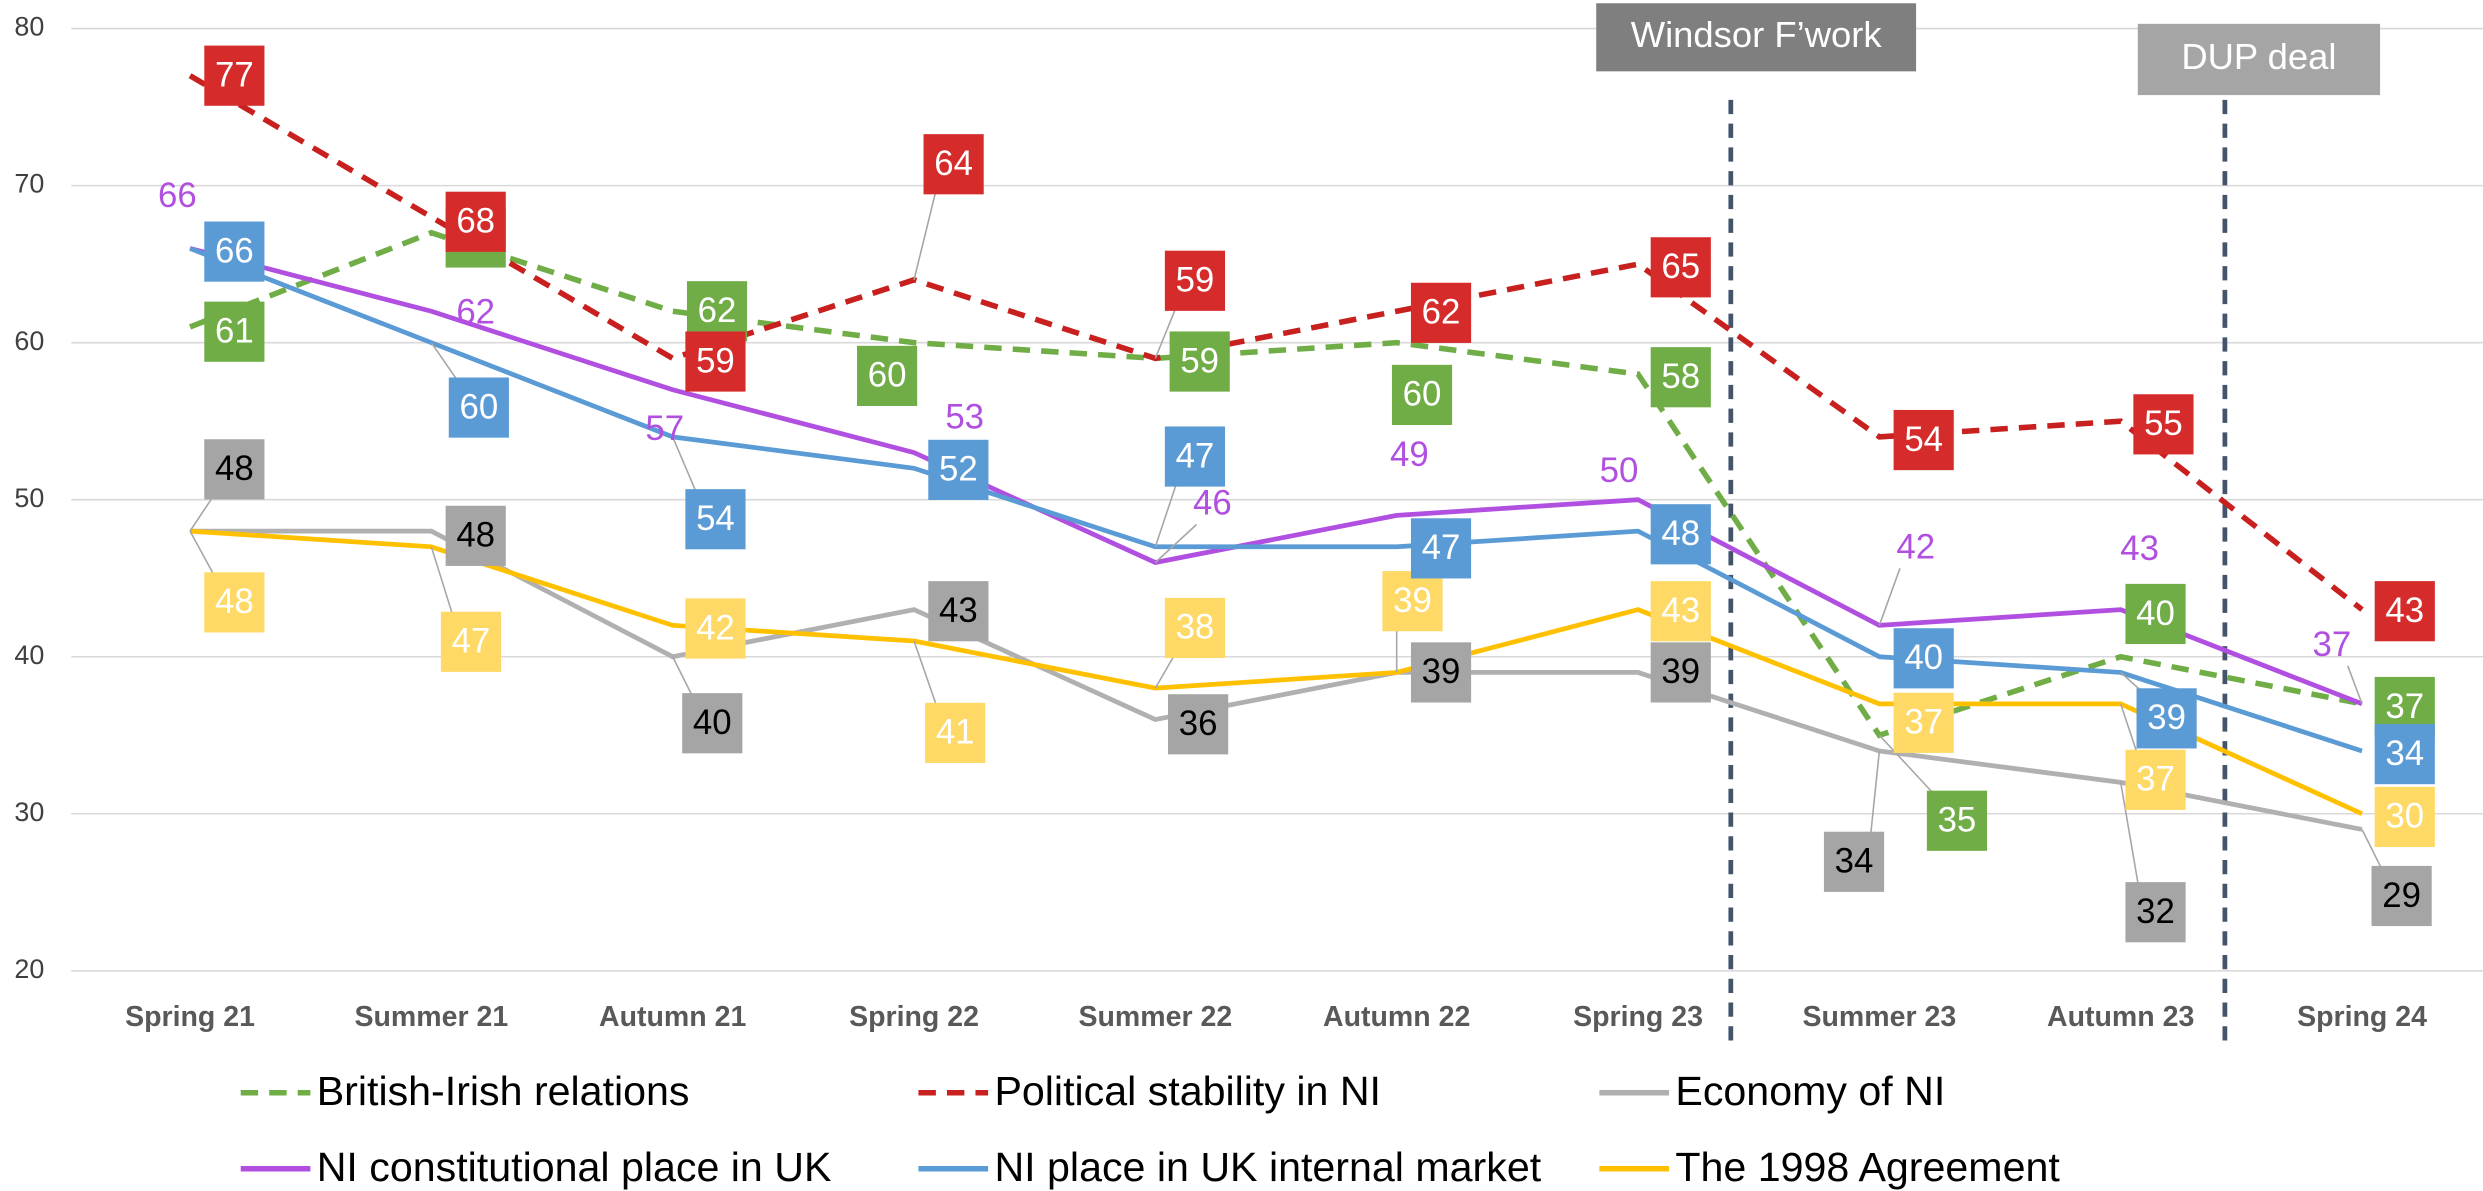 The height and width of the screenshot is (1191, 2483). I want to click on annotation-box, so click(2259, 59).